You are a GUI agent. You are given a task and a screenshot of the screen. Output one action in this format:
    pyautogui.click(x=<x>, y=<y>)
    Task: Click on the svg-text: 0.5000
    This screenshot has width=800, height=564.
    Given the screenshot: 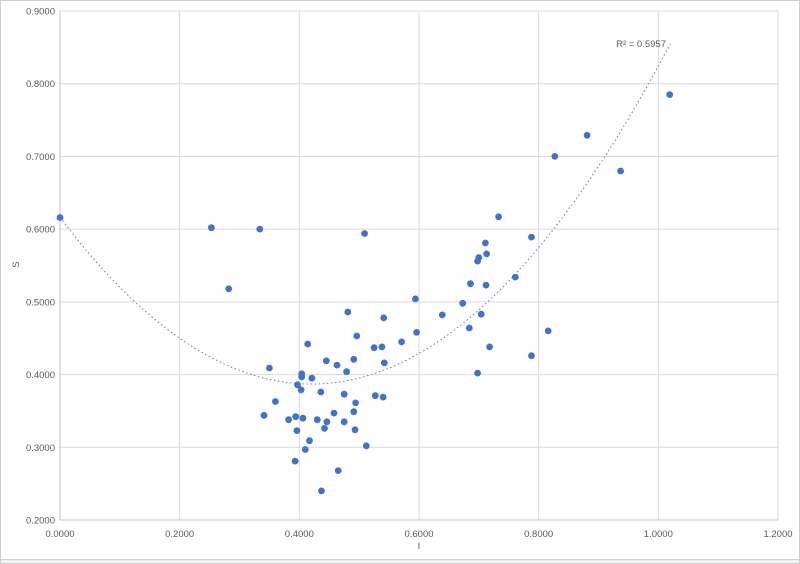 What is the action you would take?
    pyautogui.click(x=40, y=302)
    